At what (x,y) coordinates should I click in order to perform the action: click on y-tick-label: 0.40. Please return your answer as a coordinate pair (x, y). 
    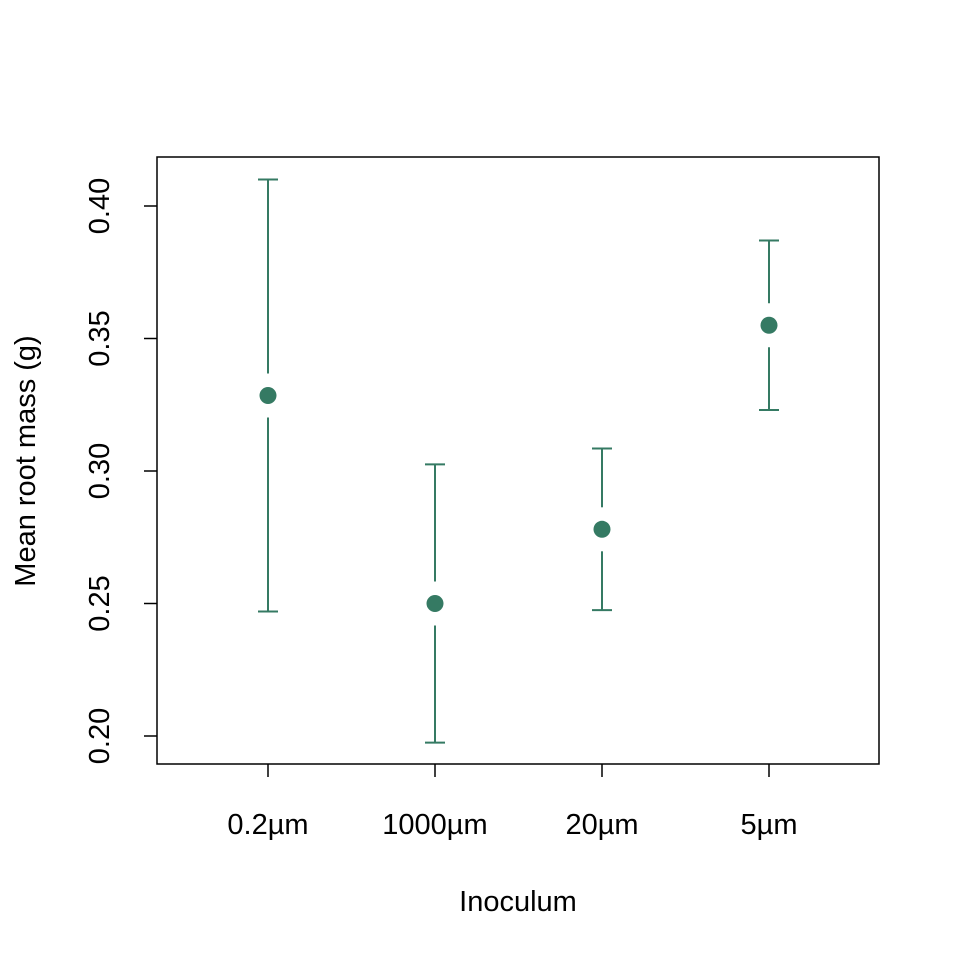
    Looking at the image, I should click on (100, 206).